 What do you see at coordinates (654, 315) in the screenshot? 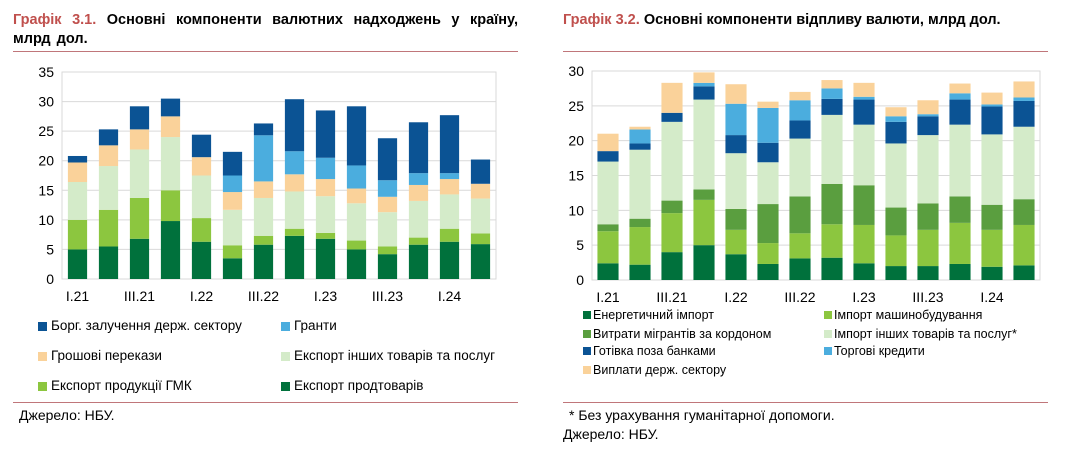
I see `chart2-legend-label: Енергетичний імпорт` at bounding box center [654, 315].